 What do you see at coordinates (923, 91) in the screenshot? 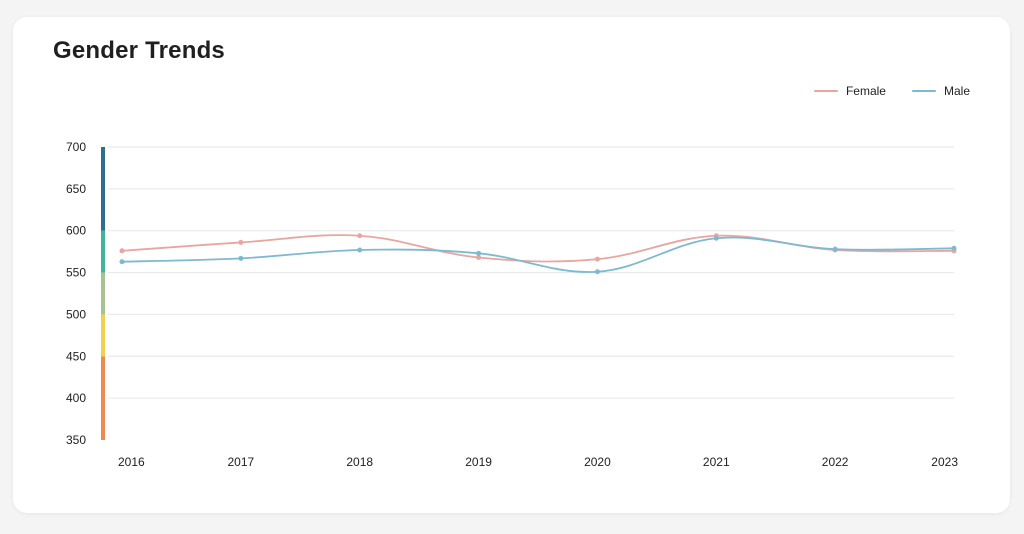
I see `legend-swatch-male` at bounding box center [923, 91].